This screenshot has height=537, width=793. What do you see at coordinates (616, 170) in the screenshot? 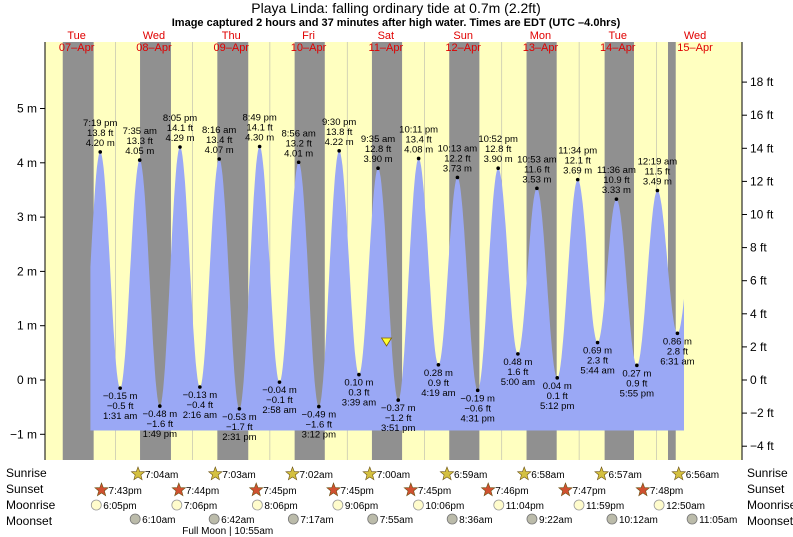
I see `tide-label: 11:36 am` at bounding box center [616, 170].